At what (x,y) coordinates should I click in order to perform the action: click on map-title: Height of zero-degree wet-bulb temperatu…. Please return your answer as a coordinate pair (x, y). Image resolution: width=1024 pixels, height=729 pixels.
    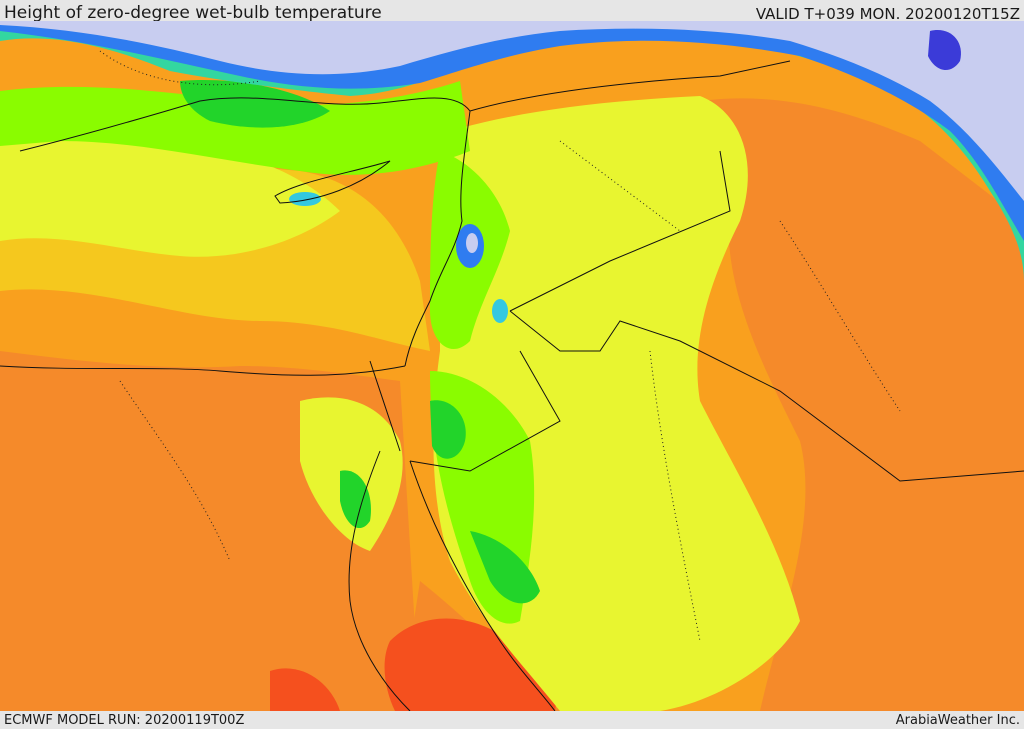
    Looking at the image, I should click on (193, 13).